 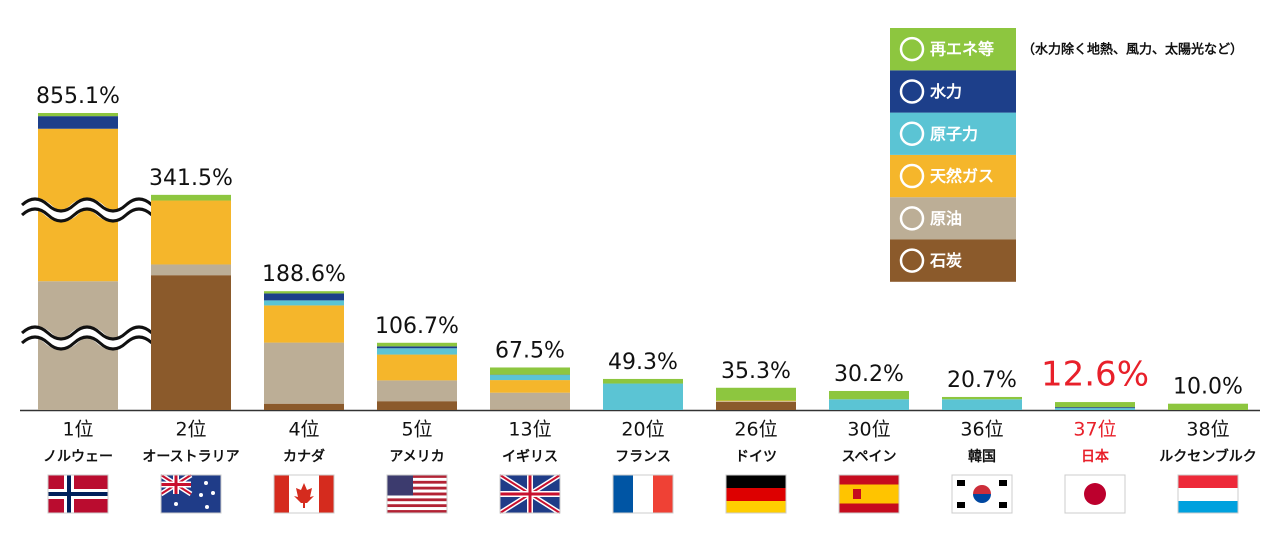 What do you see at coordinates (416, 430) in the screenshot?
I see `rank-label: 5位` at bounding box center [416, 430].